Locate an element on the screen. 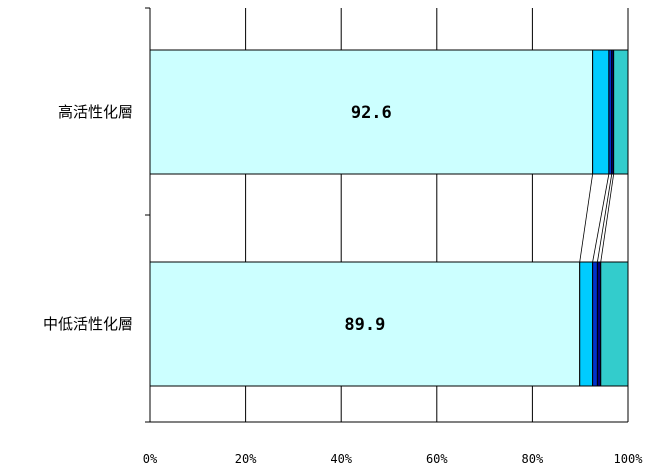 The height and width of the screenshot is (468, 649). category-label-1: 中低活性化層 is located at coordinates (88, 324).